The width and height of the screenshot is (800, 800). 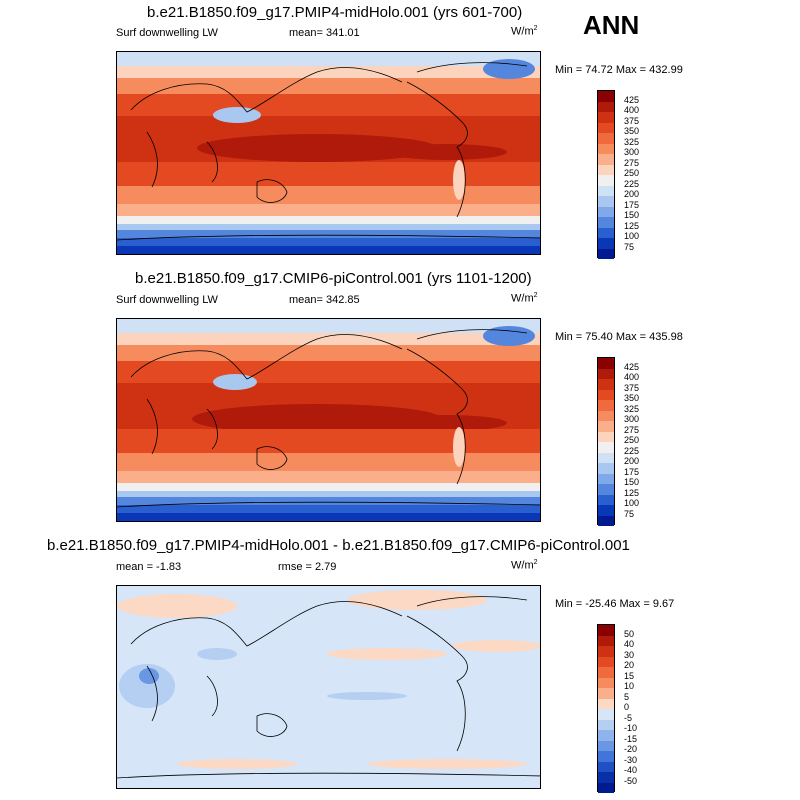 I want to click on colorbar-tick-label: 0, so click(x=627, y=707).